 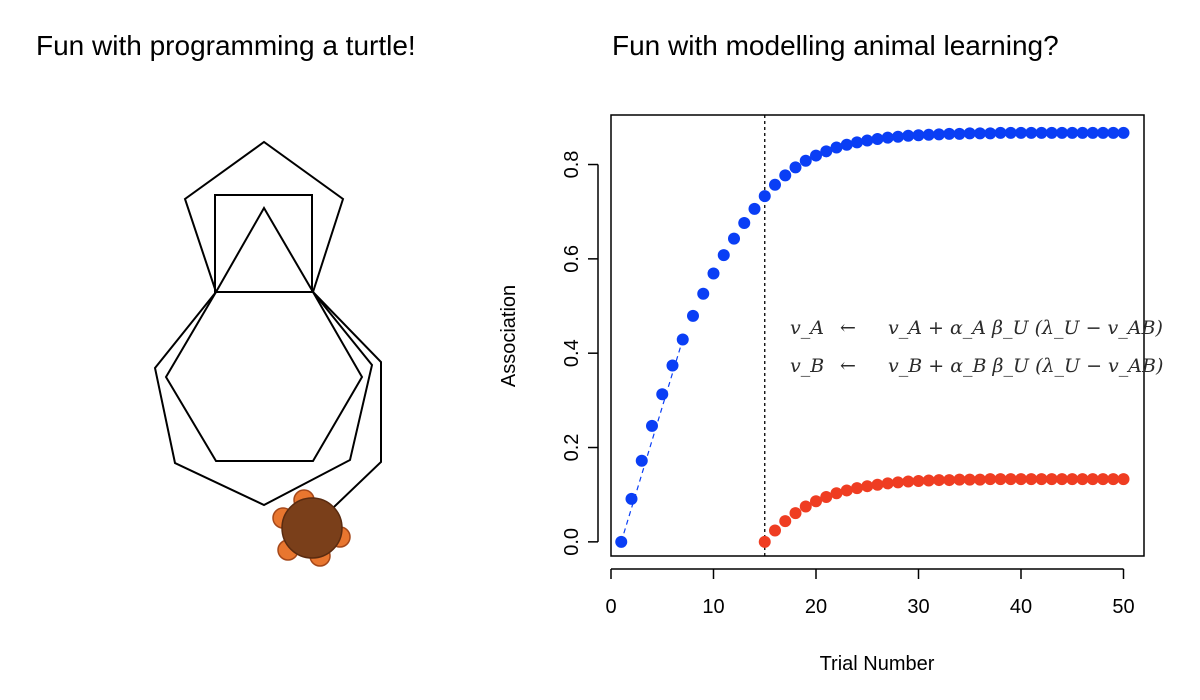 What do you see at coordinates (1025, 366) in the screenshot?
I see `equation-2-rhs: v_B + α_B β_U (λ_U − v_AB)` at bounding box center [1025, 366].